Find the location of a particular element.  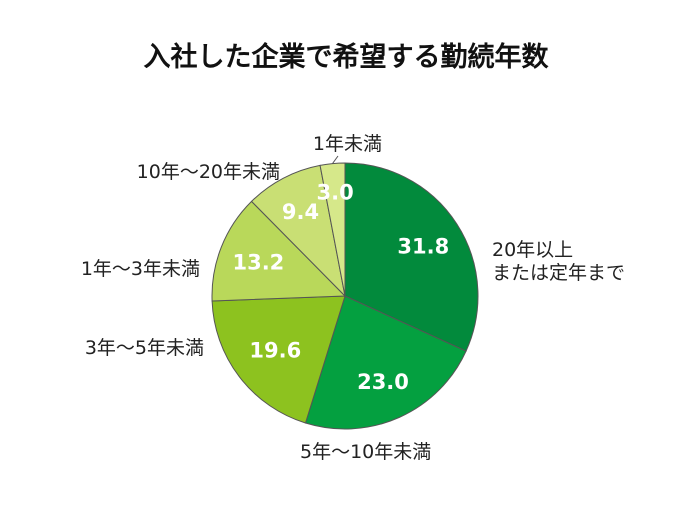

slice-category-label: 3年～5年未満 is located at coordinates (144, 348).